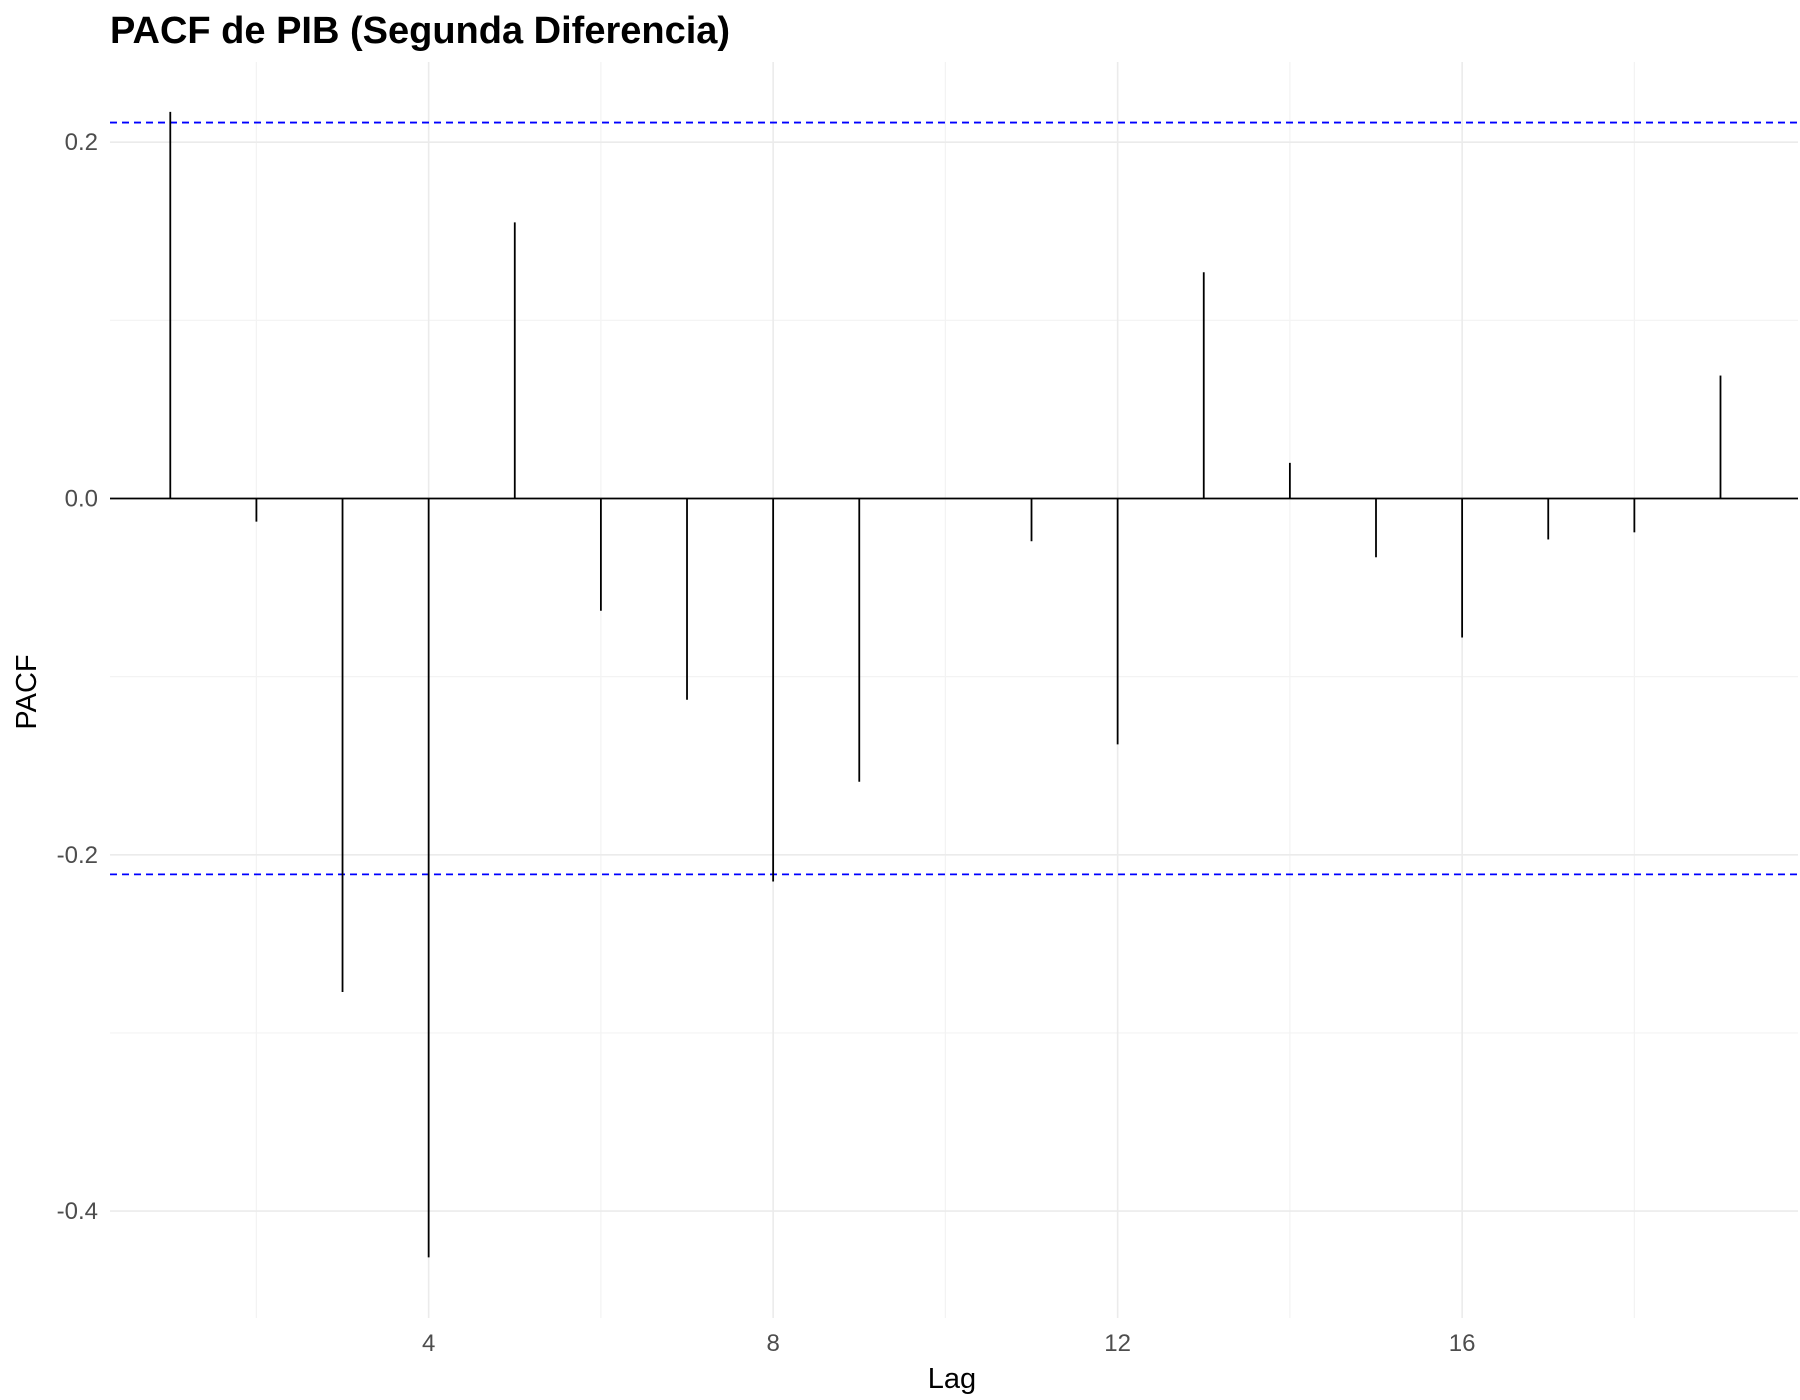 The image size is (1800, 1400). What do you see at coordinates (77, 1211) in the screenshot?
I see `y-tick-label: -0.4` at bounding box center [77, 1211].